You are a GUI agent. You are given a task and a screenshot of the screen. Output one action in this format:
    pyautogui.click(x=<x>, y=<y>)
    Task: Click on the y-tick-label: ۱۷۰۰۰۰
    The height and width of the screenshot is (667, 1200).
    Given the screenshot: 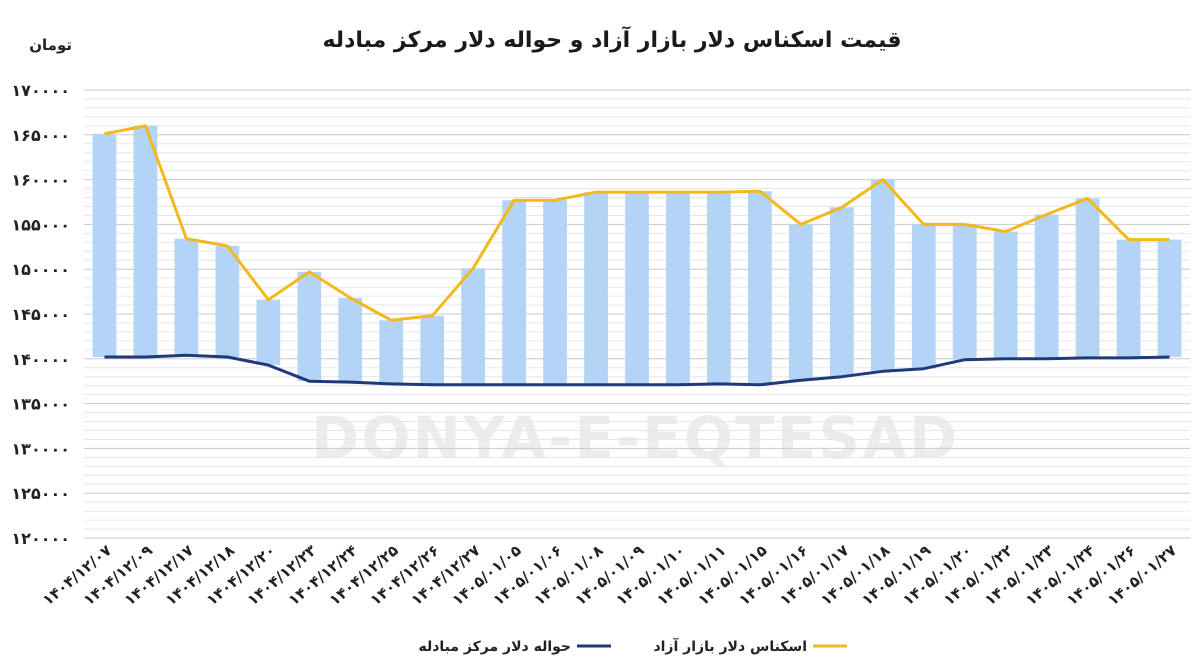 What is the action you would take?
    pyautogui.click(x=40, y=90)
    